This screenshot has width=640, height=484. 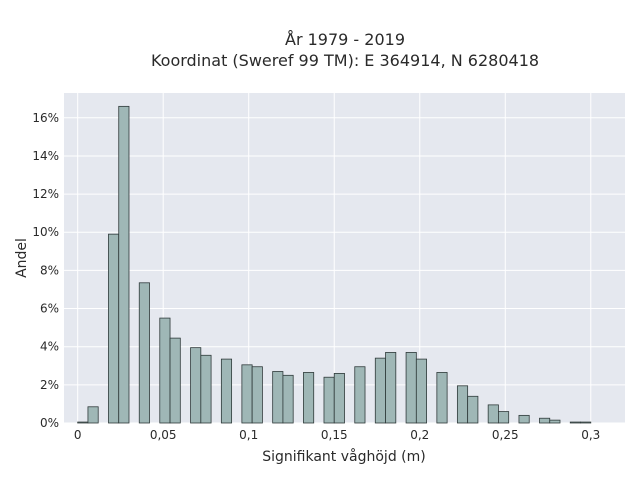 What do you see at coordinates (49, 423) in the screenshot?
I see `y-tick-label: 0%` at bounding box center [49, 423].